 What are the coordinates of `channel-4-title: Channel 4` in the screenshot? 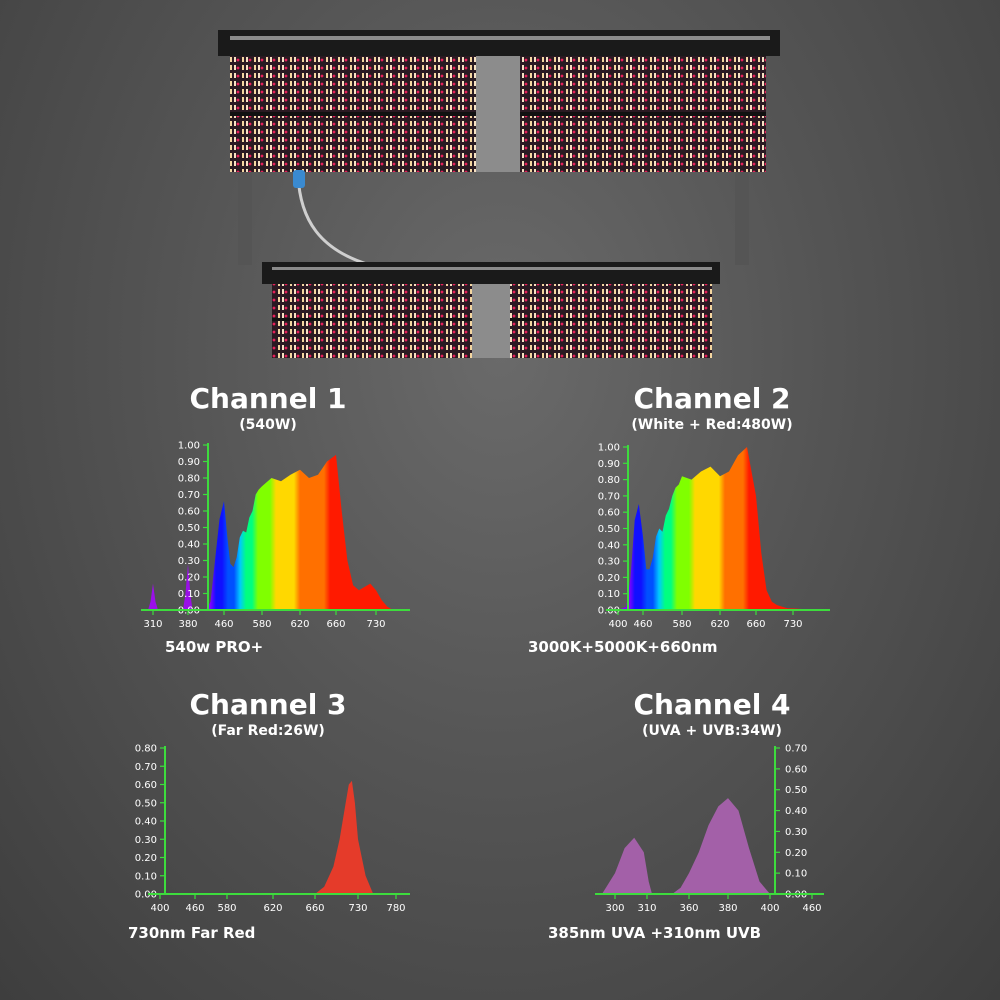 It's located at (712, 704).